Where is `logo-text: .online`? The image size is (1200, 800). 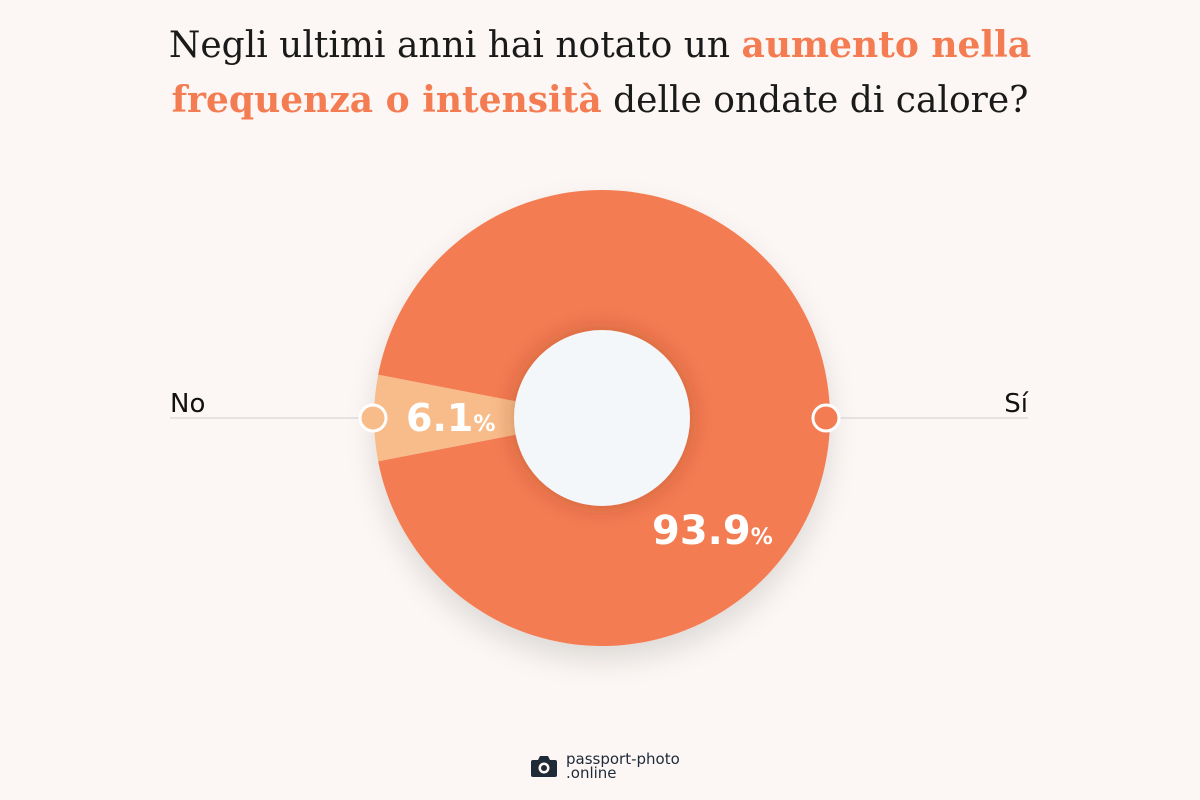
logo-text: .online is located at coordinates (591, 773).